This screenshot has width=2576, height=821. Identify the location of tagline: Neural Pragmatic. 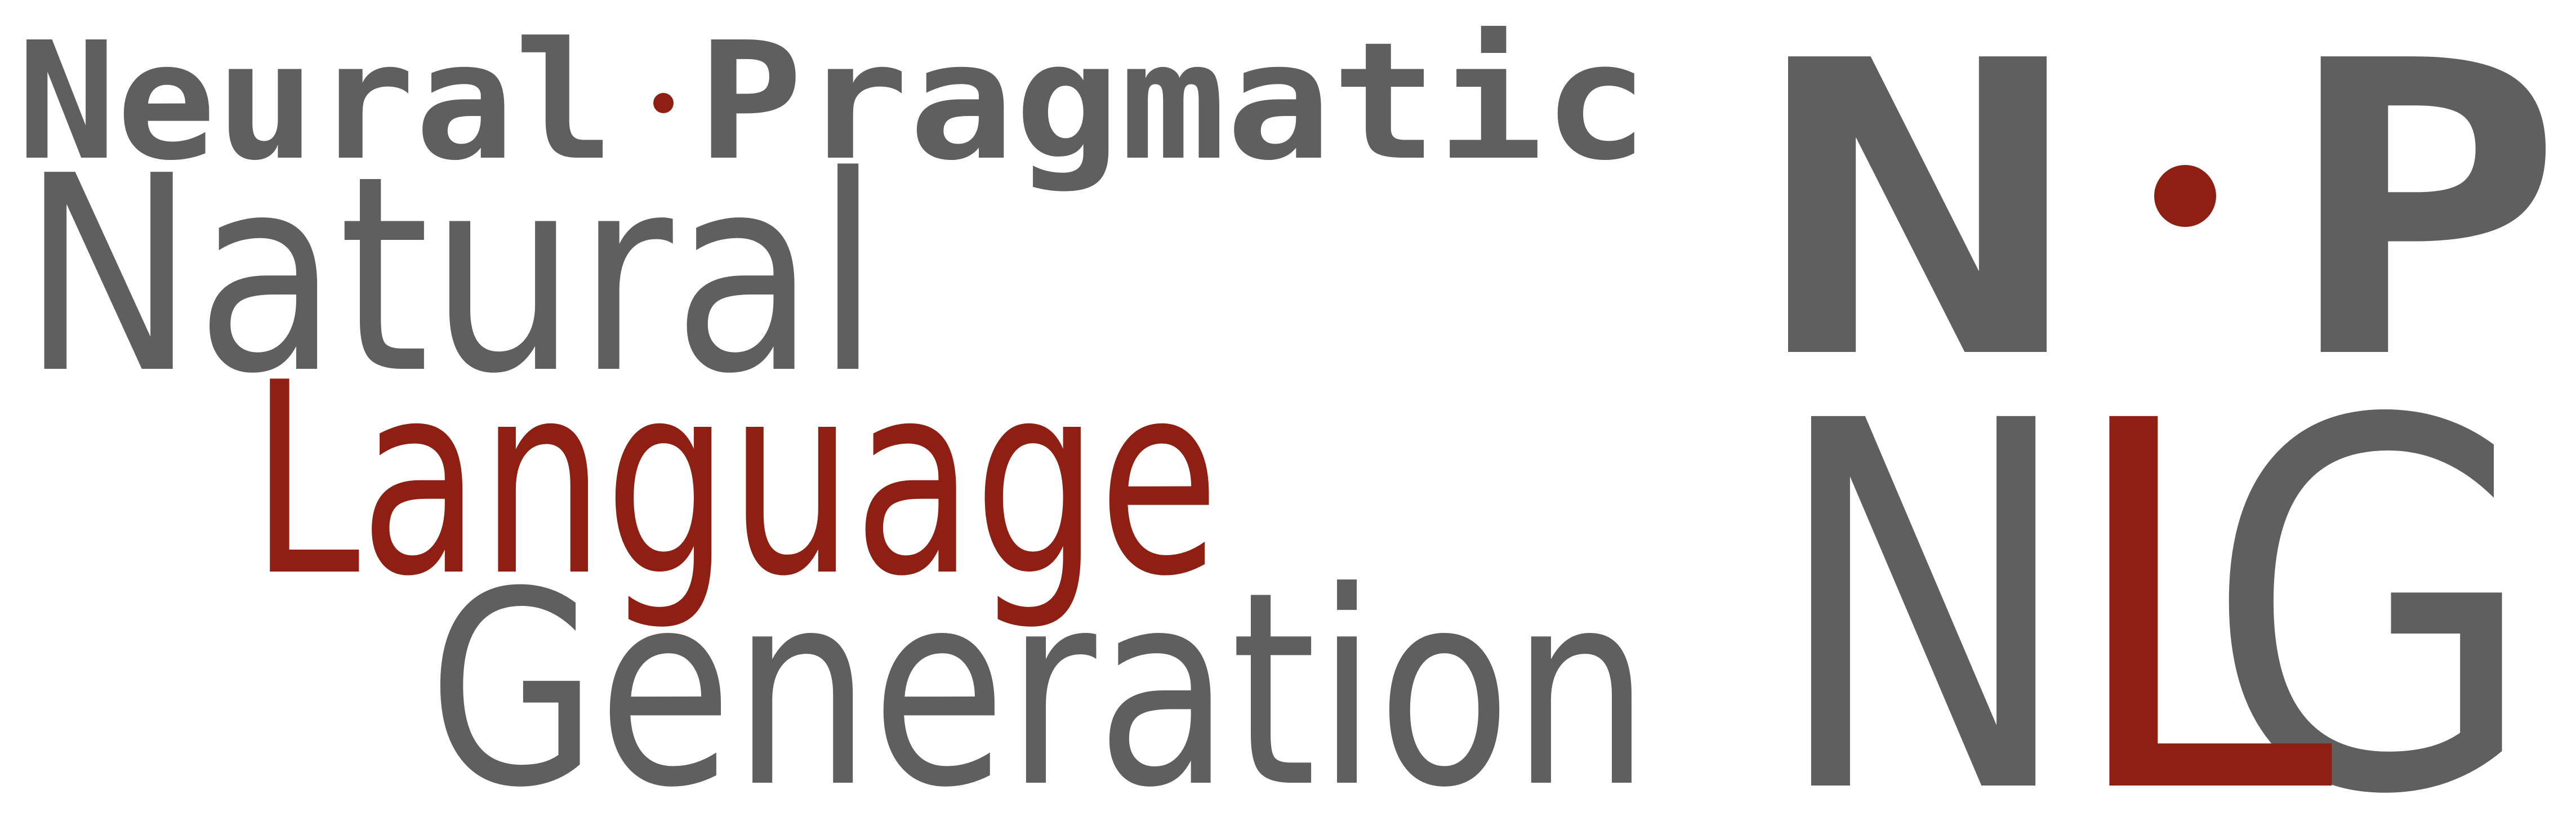
(833, 101).